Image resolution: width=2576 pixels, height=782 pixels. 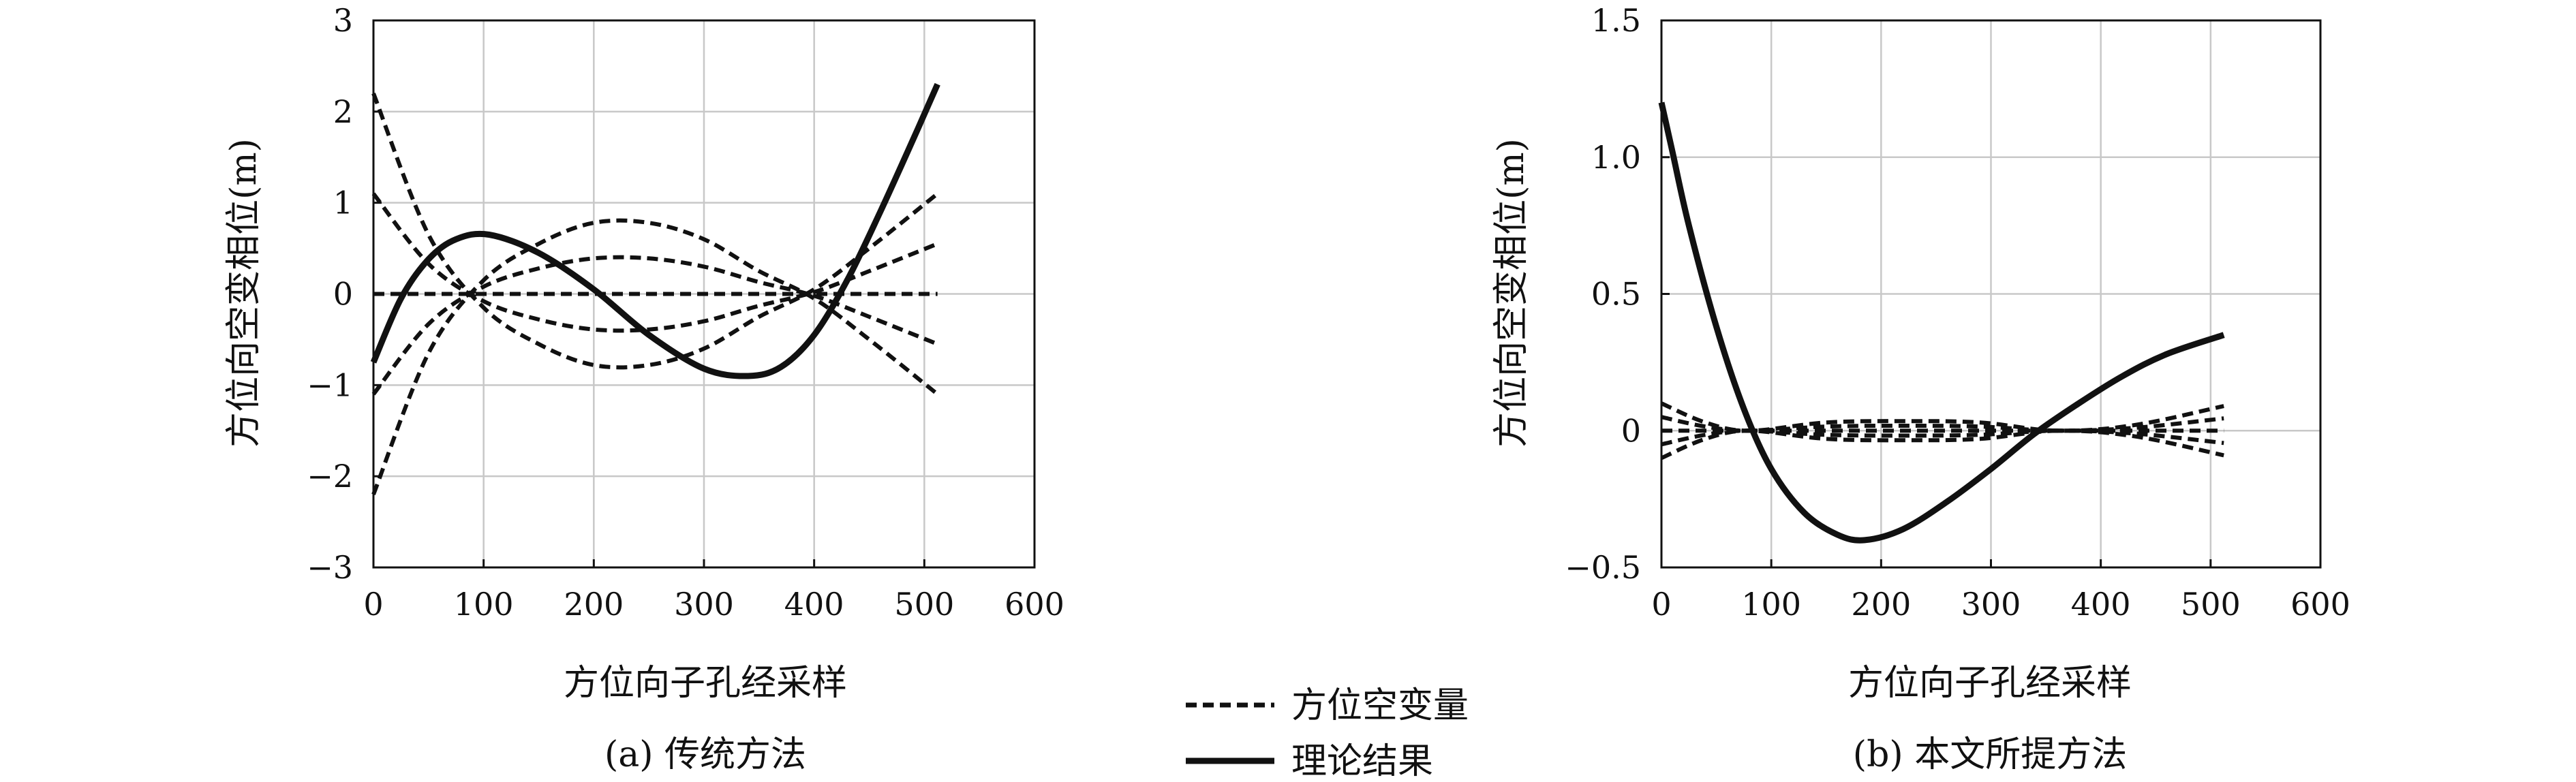 What do you see at coordinates (704, 604) in the screenshot?
I see `panel-a-x-tick-label: 300` at bounding box center [704, 604].